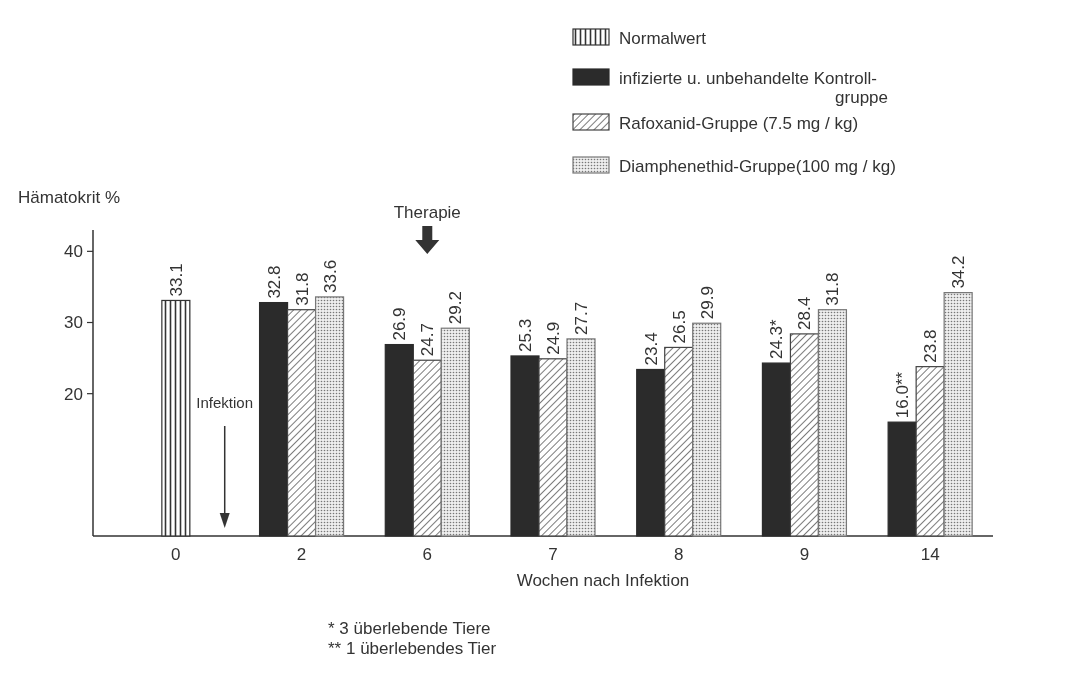 This screenshot has height=677, width=1072. I want to click on data-label: 23.4, so click(651, 349).